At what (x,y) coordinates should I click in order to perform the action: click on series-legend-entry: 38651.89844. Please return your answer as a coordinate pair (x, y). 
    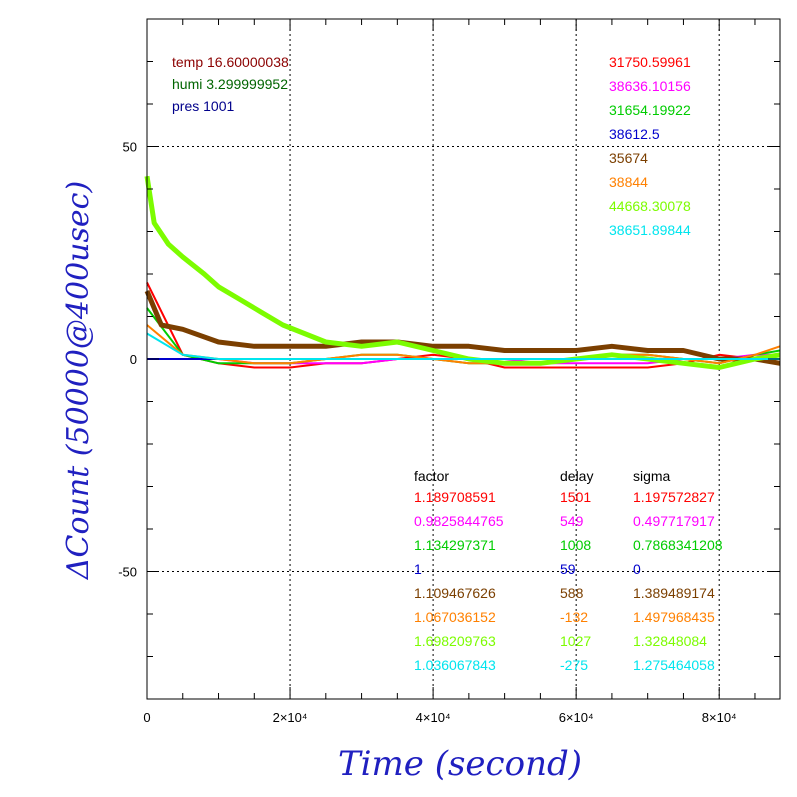
    Looking at the image, I should click on (650, 230).